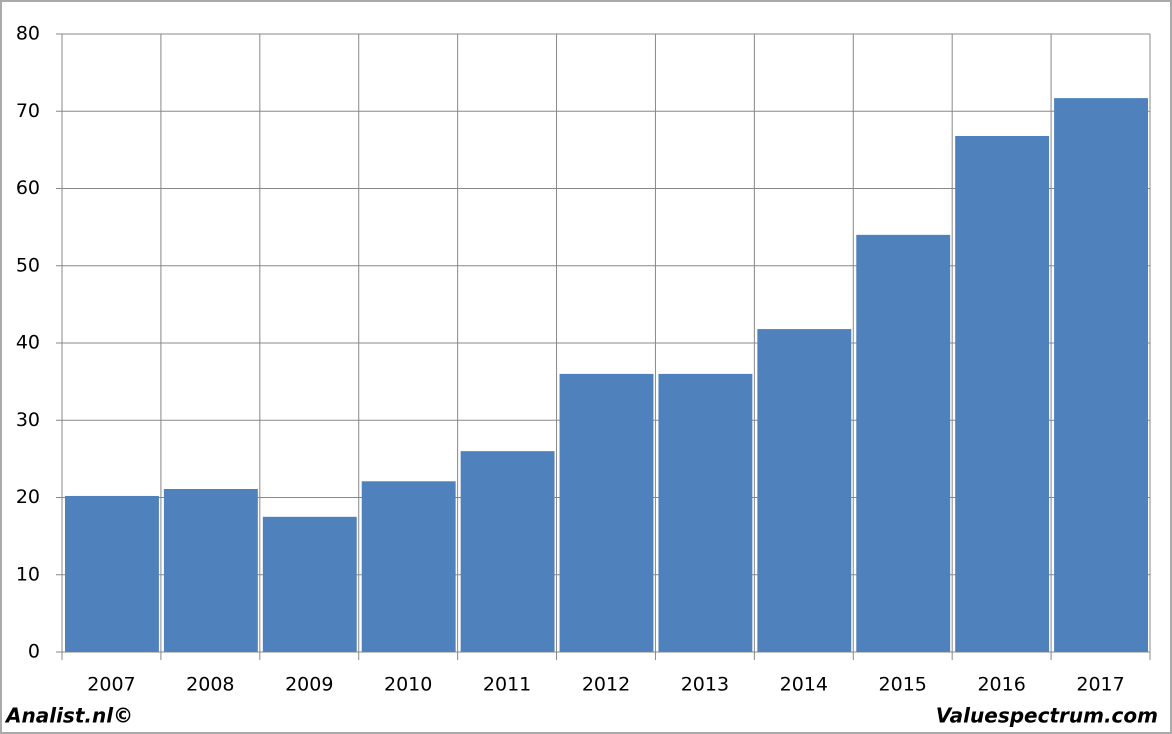 This screenshot has width=1172, height=734. I want to click on y-tick-label: 10, so click(28, 574).